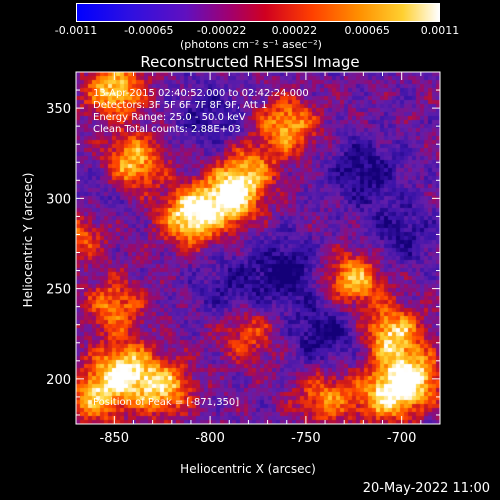 This screenshot has height=500, width=500. I want to click on y-tick-label: 300, so click(58, 199).